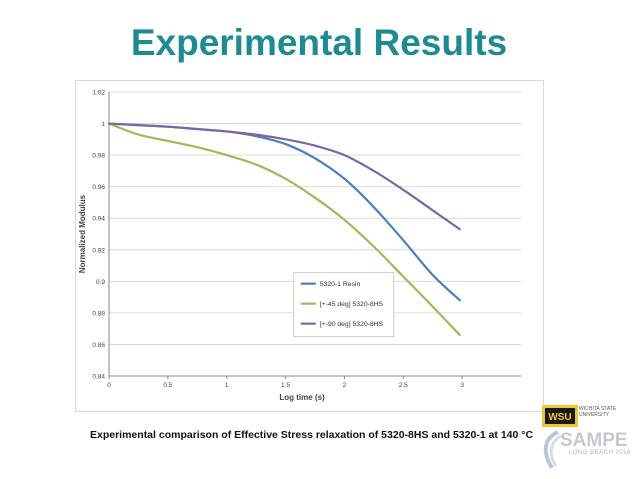 The height and width of the screenshot is (479, 638). What do you see at coordinates (600, 453) in the screenshot?
I see `sampe-subtitle: LONG BEACH 2016` at bounding box center [600, 453].